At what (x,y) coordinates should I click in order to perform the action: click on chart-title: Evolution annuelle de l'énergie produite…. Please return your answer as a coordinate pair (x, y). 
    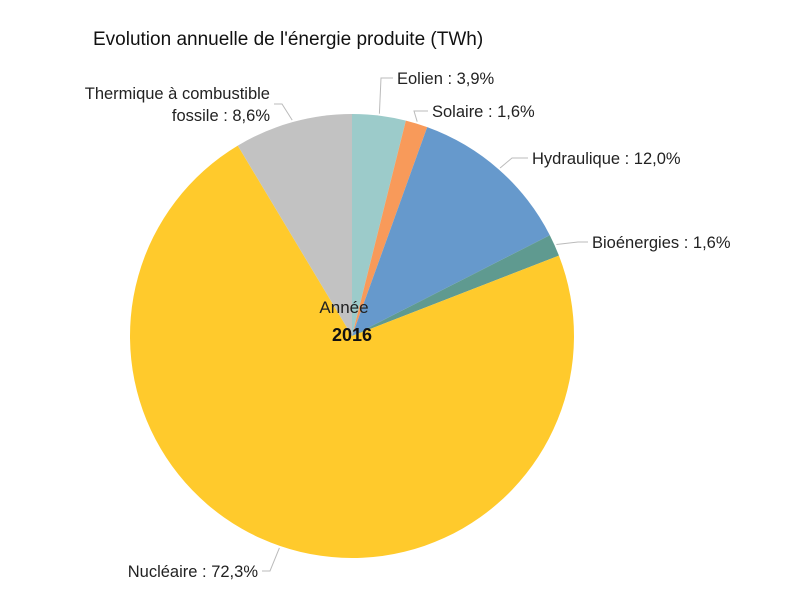
    Looking at the image, I should click on (288, 39).